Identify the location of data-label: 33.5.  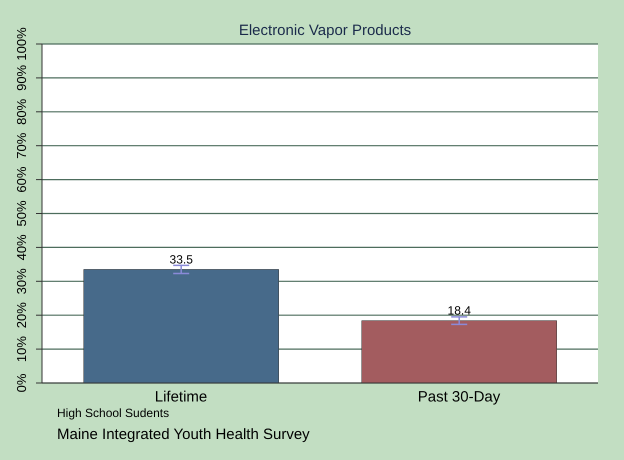
(182, 259).